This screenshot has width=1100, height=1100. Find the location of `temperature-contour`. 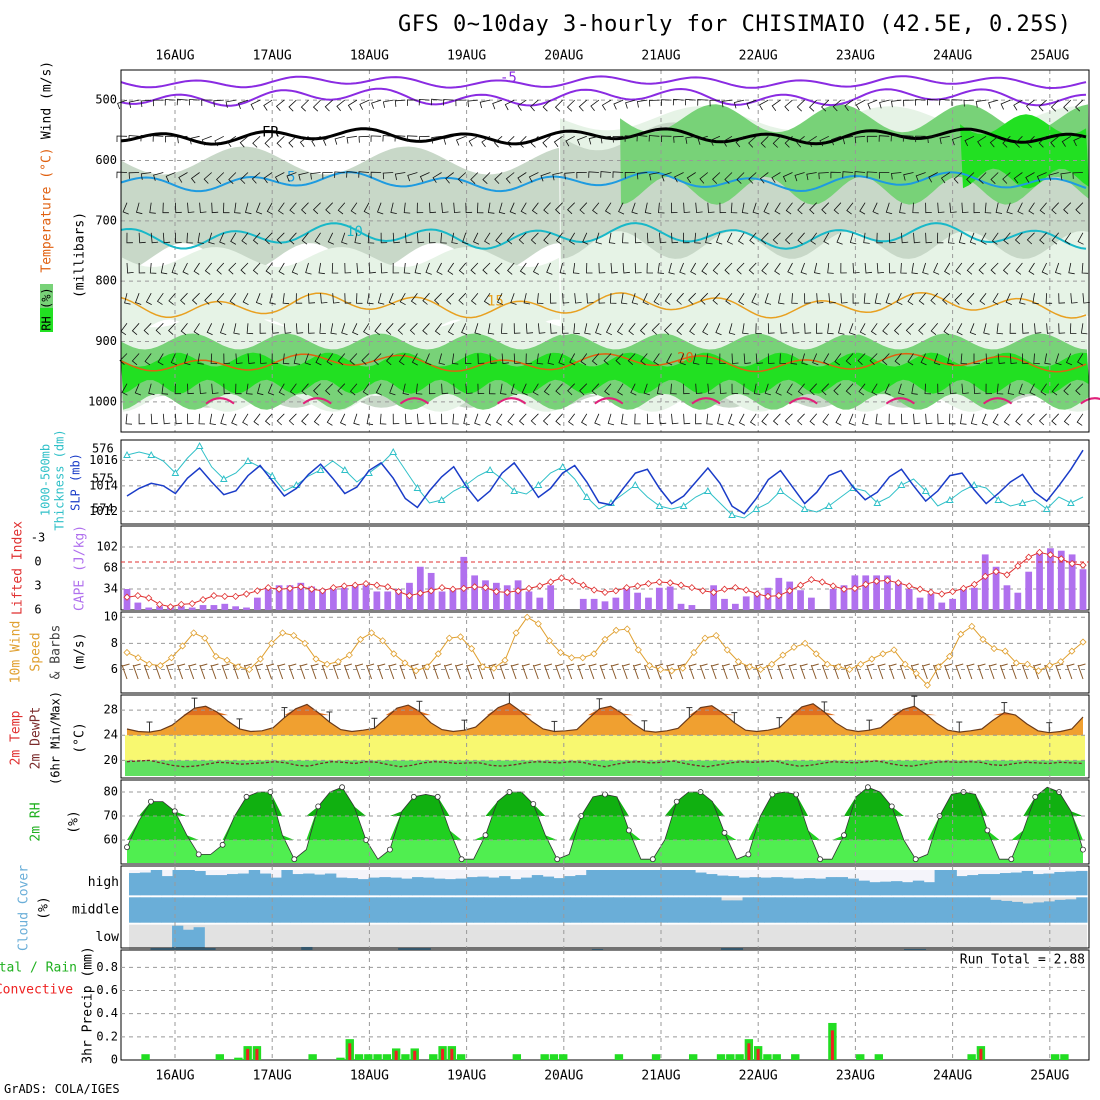

temperature-contour is located at coordinates (603, 362).